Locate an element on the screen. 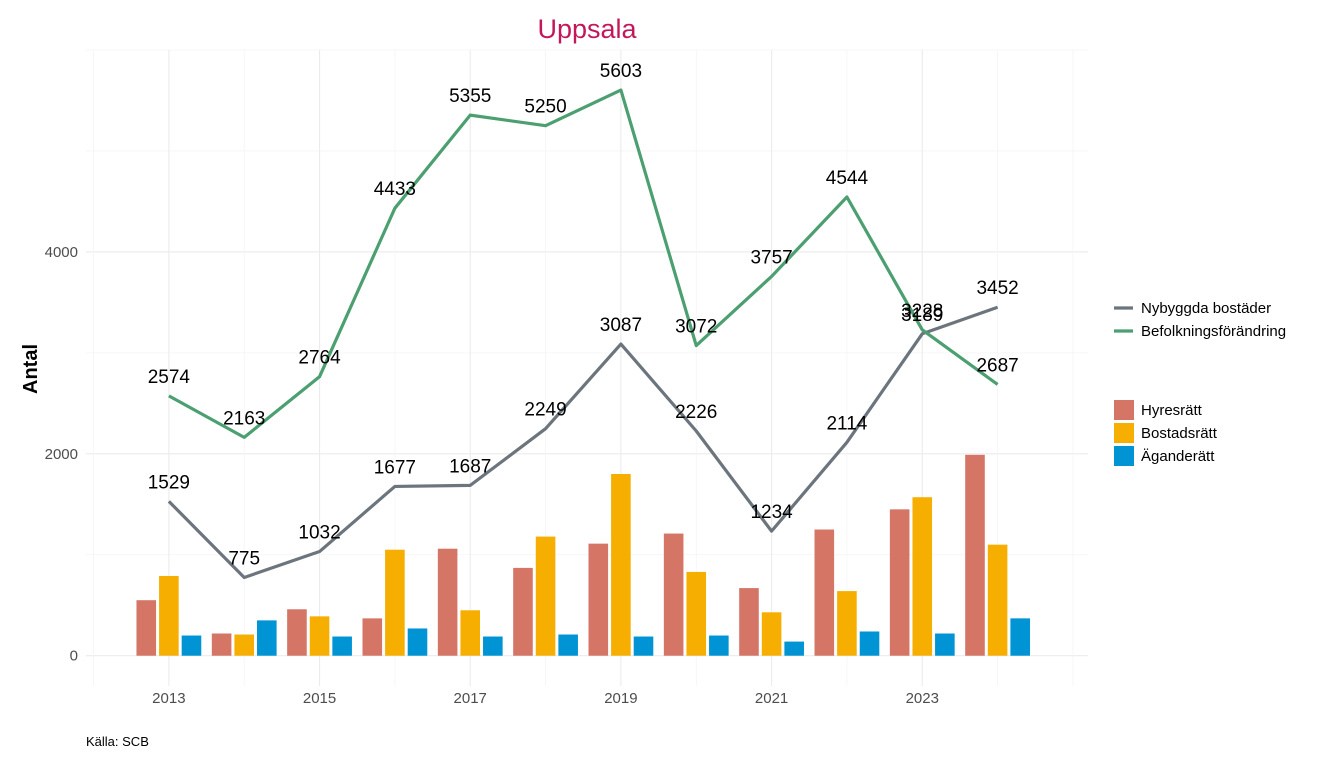  data-label-series-2-2014: 2163 is located at coordinates (244, 418).